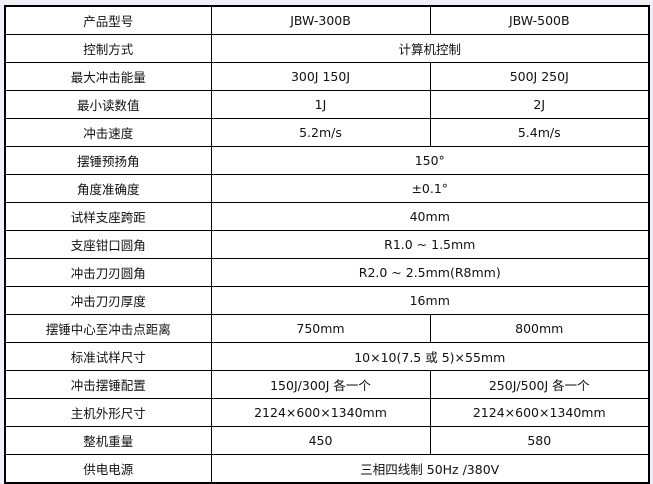 This screenshot has width=653, height=484. Describe the element at coordinates (430, 48) in the screenshot. I see `row-value: 计算机控制` at that location.